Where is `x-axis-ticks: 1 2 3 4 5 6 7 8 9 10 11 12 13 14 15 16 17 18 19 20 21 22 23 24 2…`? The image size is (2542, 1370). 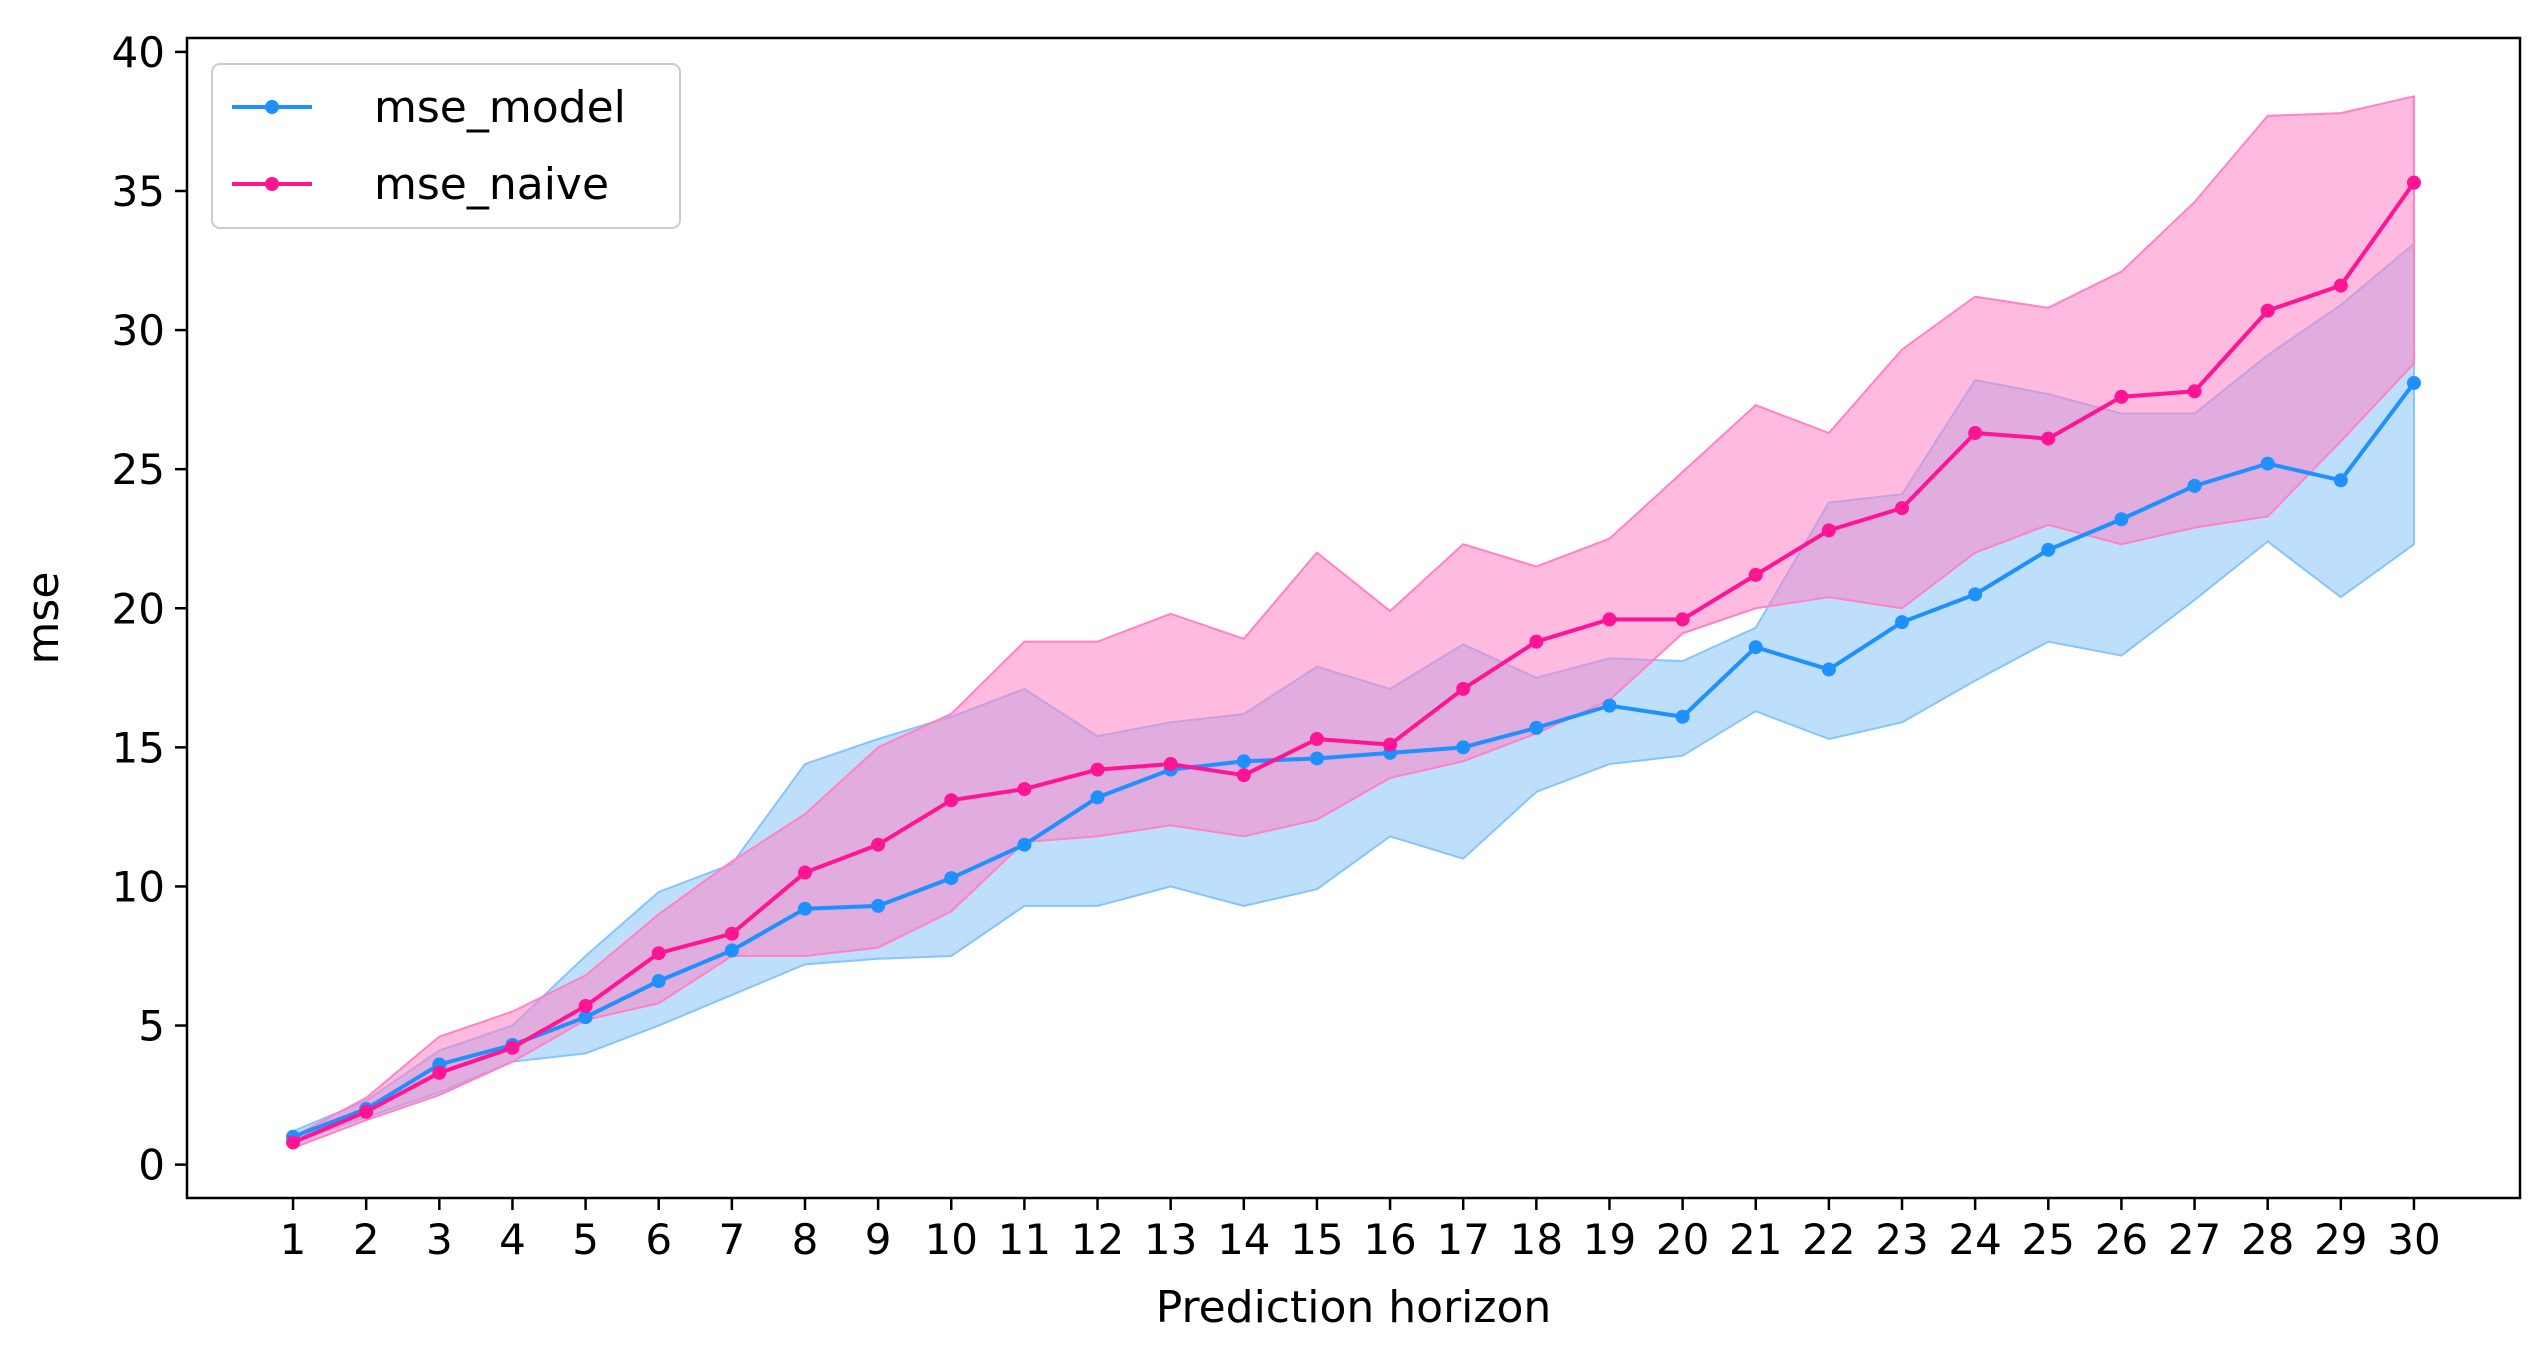 x-axis-ticks: 1 2 3 4 5 6 7 8 9 10 11 12 13 14 15 16 17 18 19 20 21 22 23 24 2… is located at coordinates (1360, 1231).